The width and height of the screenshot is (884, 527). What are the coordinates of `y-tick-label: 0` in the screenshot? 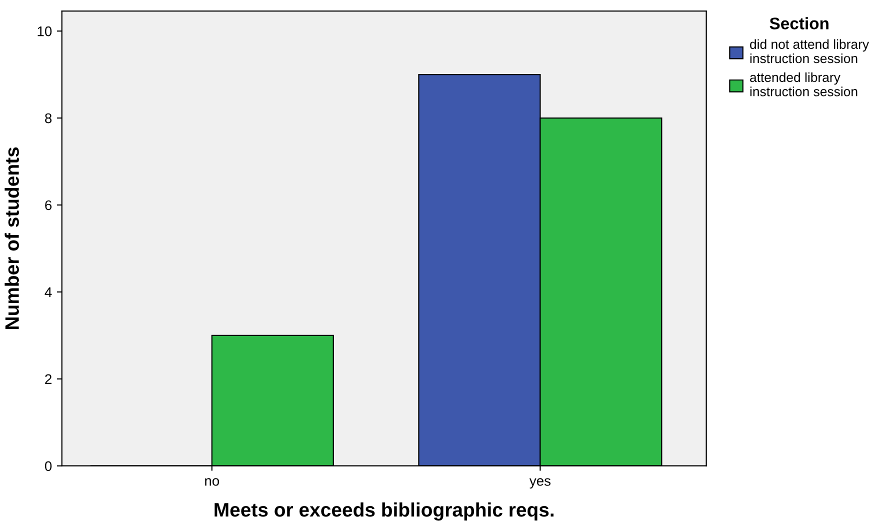 It's located at (48, 466).